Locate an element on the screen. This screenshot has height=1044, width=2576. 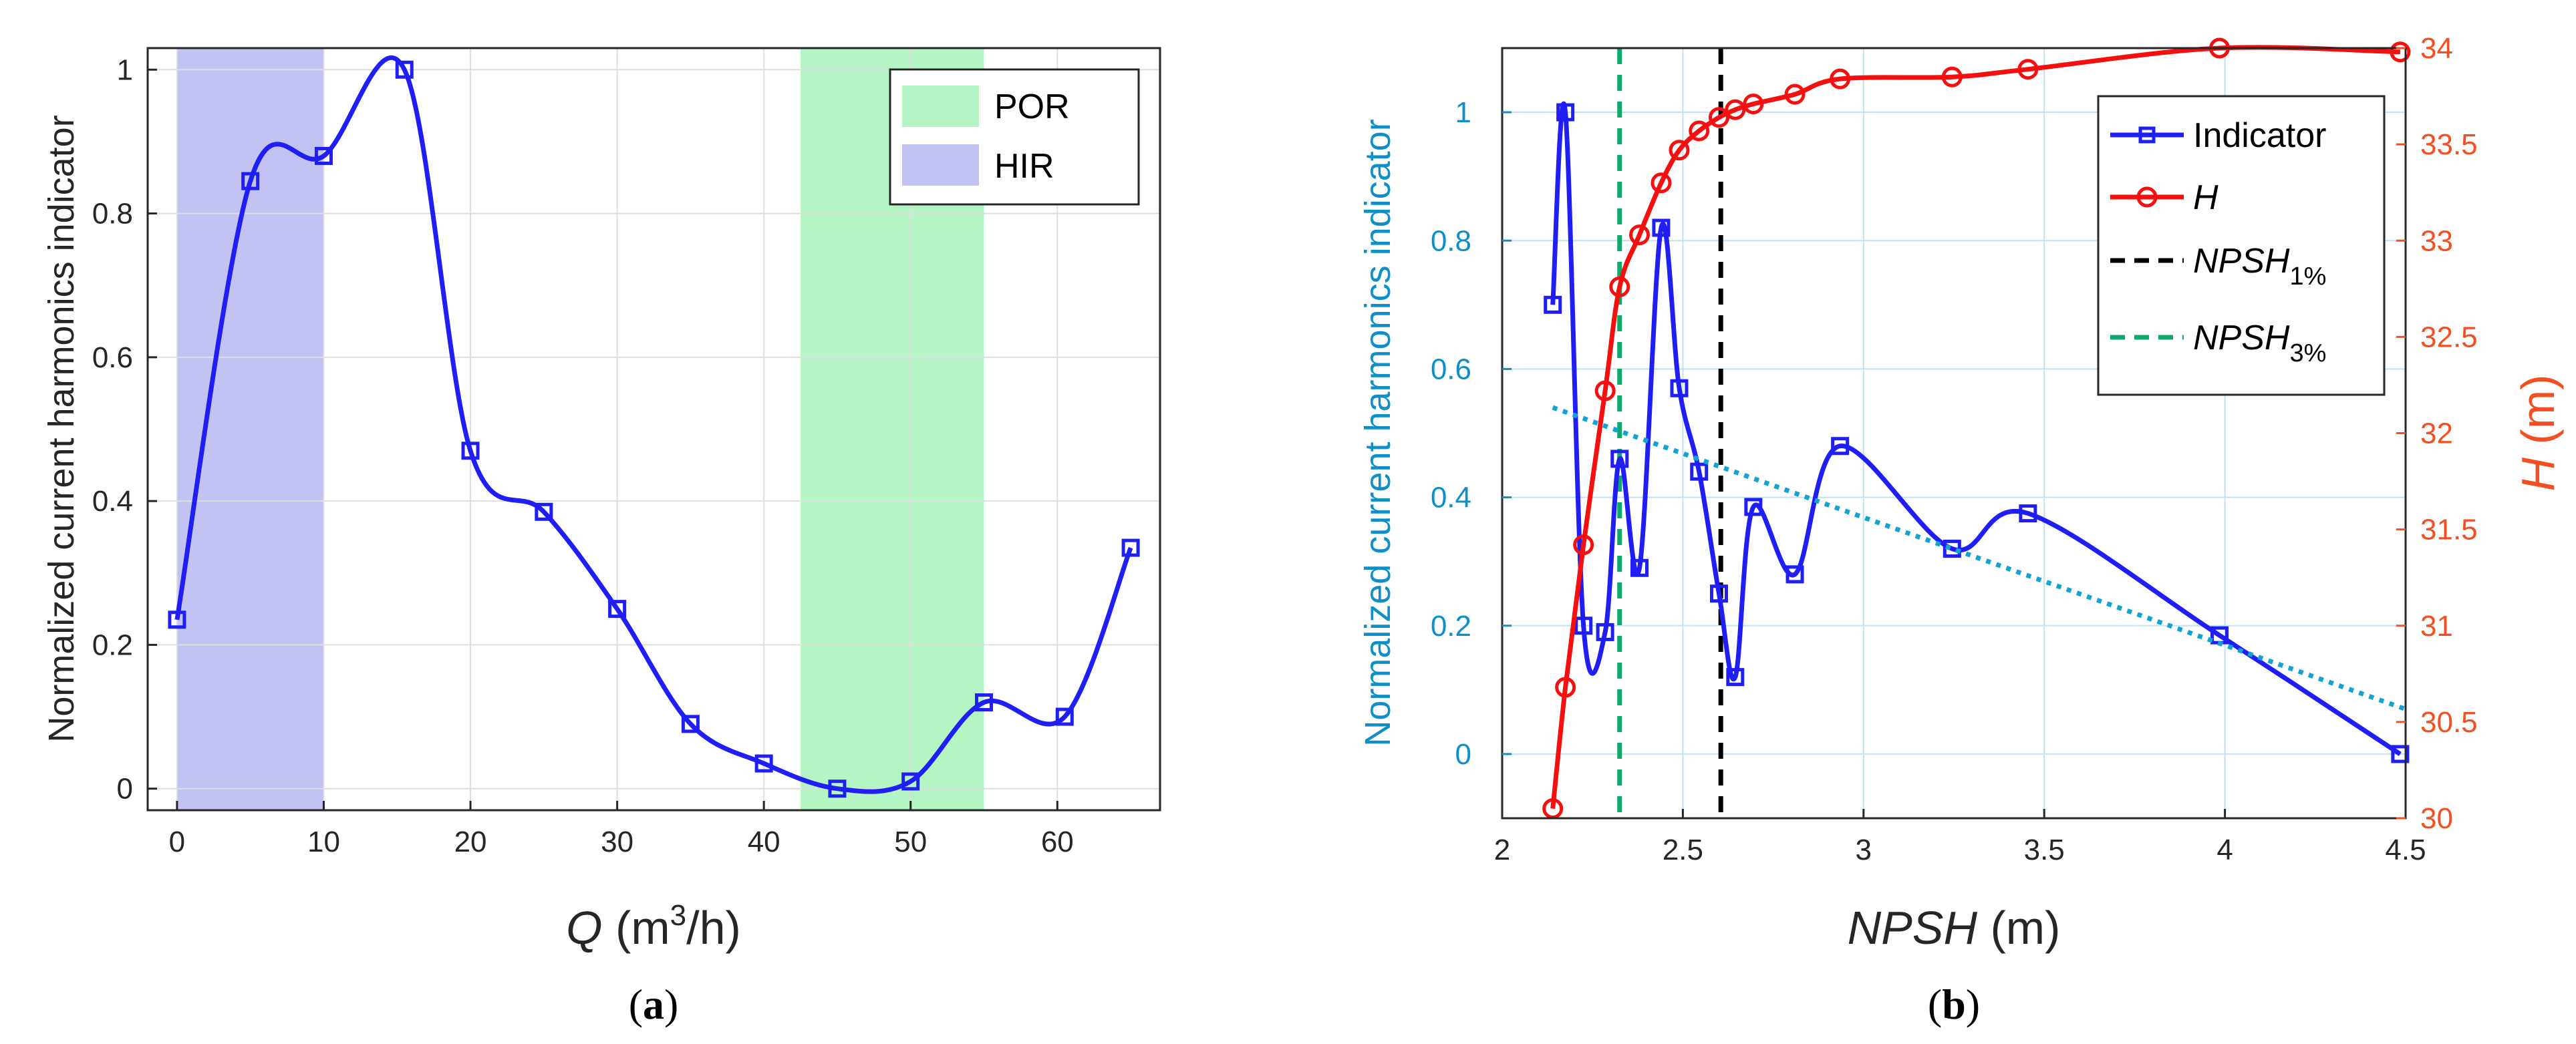
a-xtick-label: 20 is located at coordinates (470, 842).